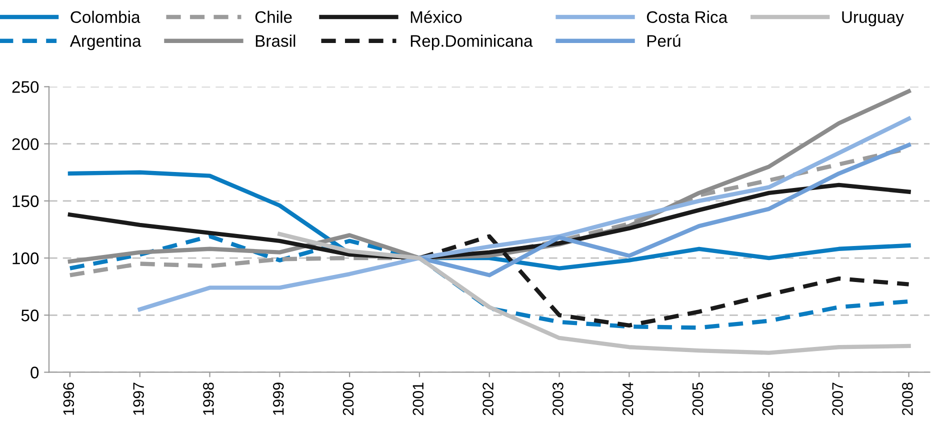  Describe the element at coordinates (628, 399) in the screenshot. I see `x-tick-label: 2004` at that location.